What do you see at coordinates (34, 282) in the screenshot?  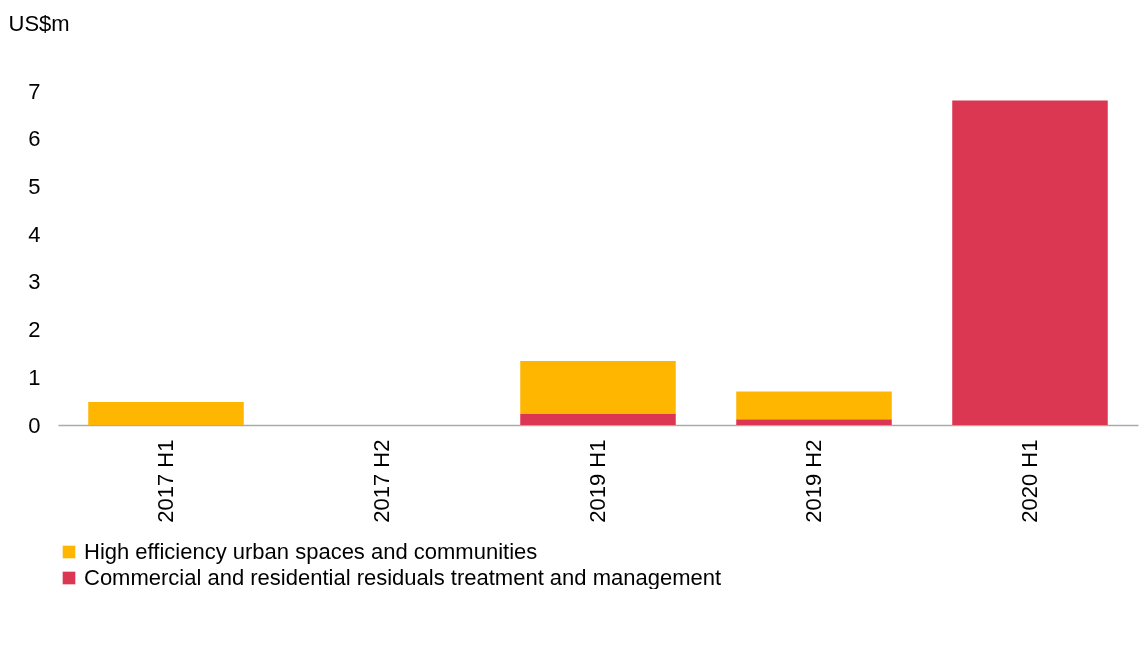 I see `y-tick-label: 3` at bounding box center [34, 282].